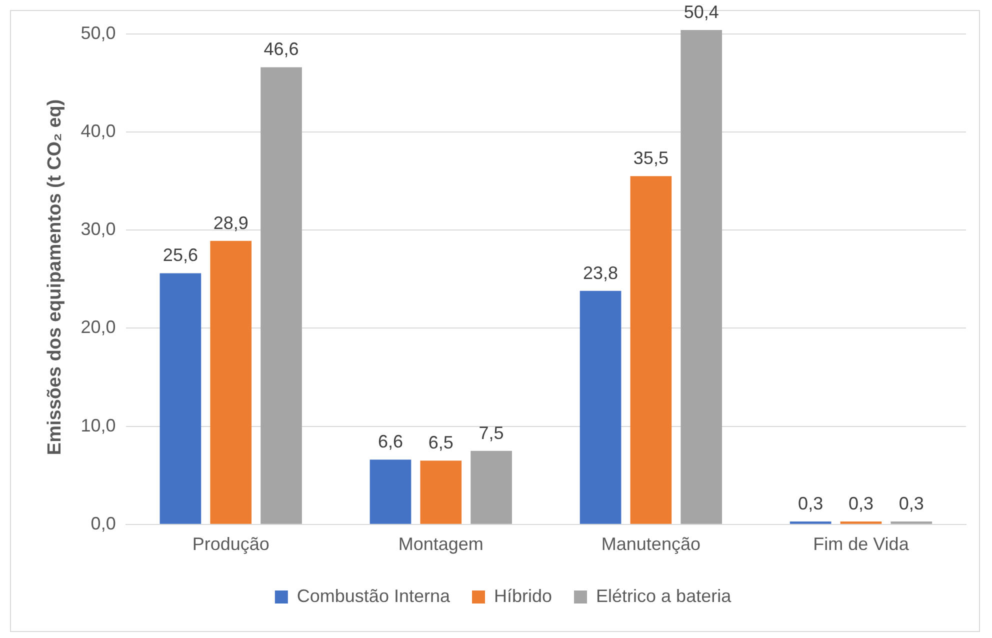 The height and width of the screenshot is (638, 992). Describe the element at coordinates (390, 442) in the screenshot. I see `data-label: 6,6` at that location.